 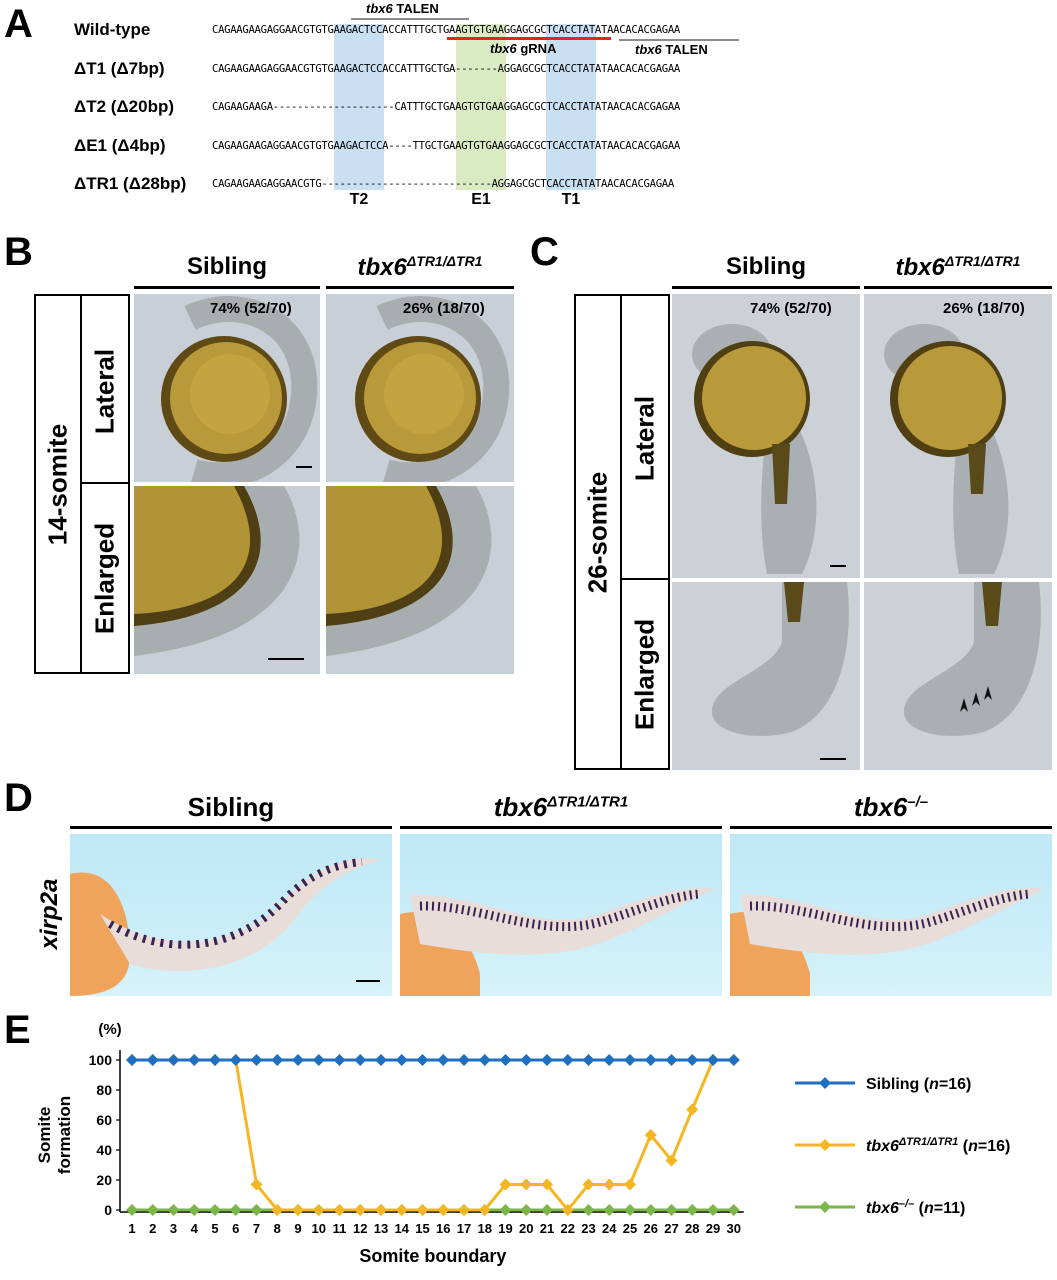 What do you see at coordinates (432, 1256) in the screenshot?
I see `x-label: Somite boundary` at bounding box center [432, 1256].